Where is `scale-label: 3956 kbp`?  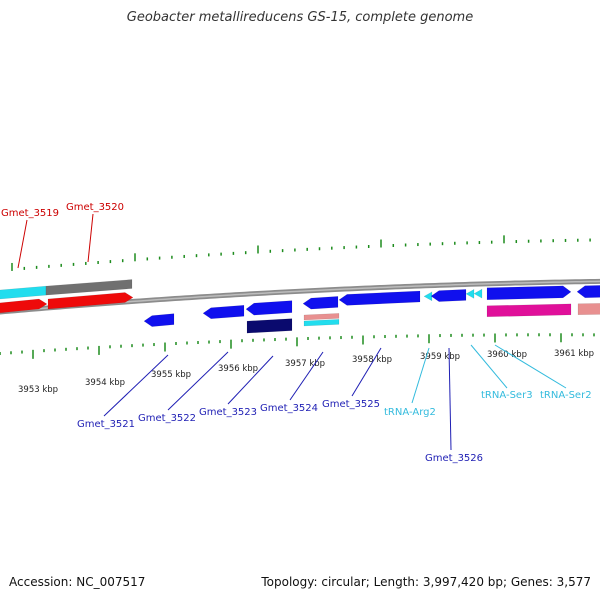
scale-label: 3956 kbp is located at coordinates (238, 369).